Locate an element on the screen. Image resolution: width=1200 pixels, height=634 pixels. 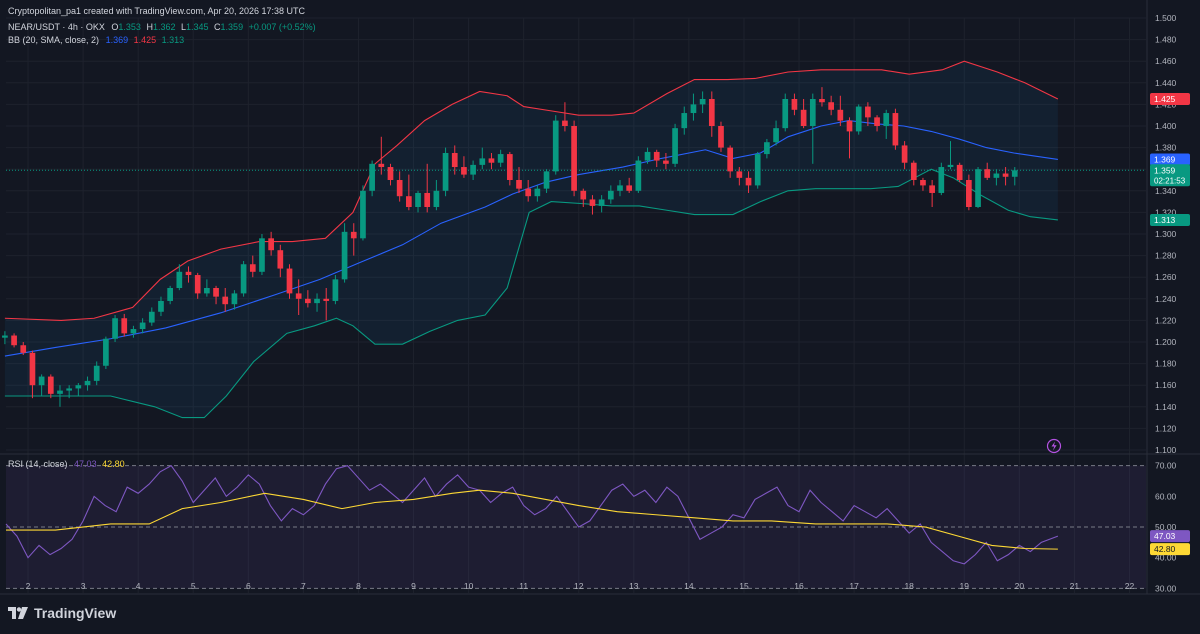
alert-icon is located at coordinates (1054, 446).